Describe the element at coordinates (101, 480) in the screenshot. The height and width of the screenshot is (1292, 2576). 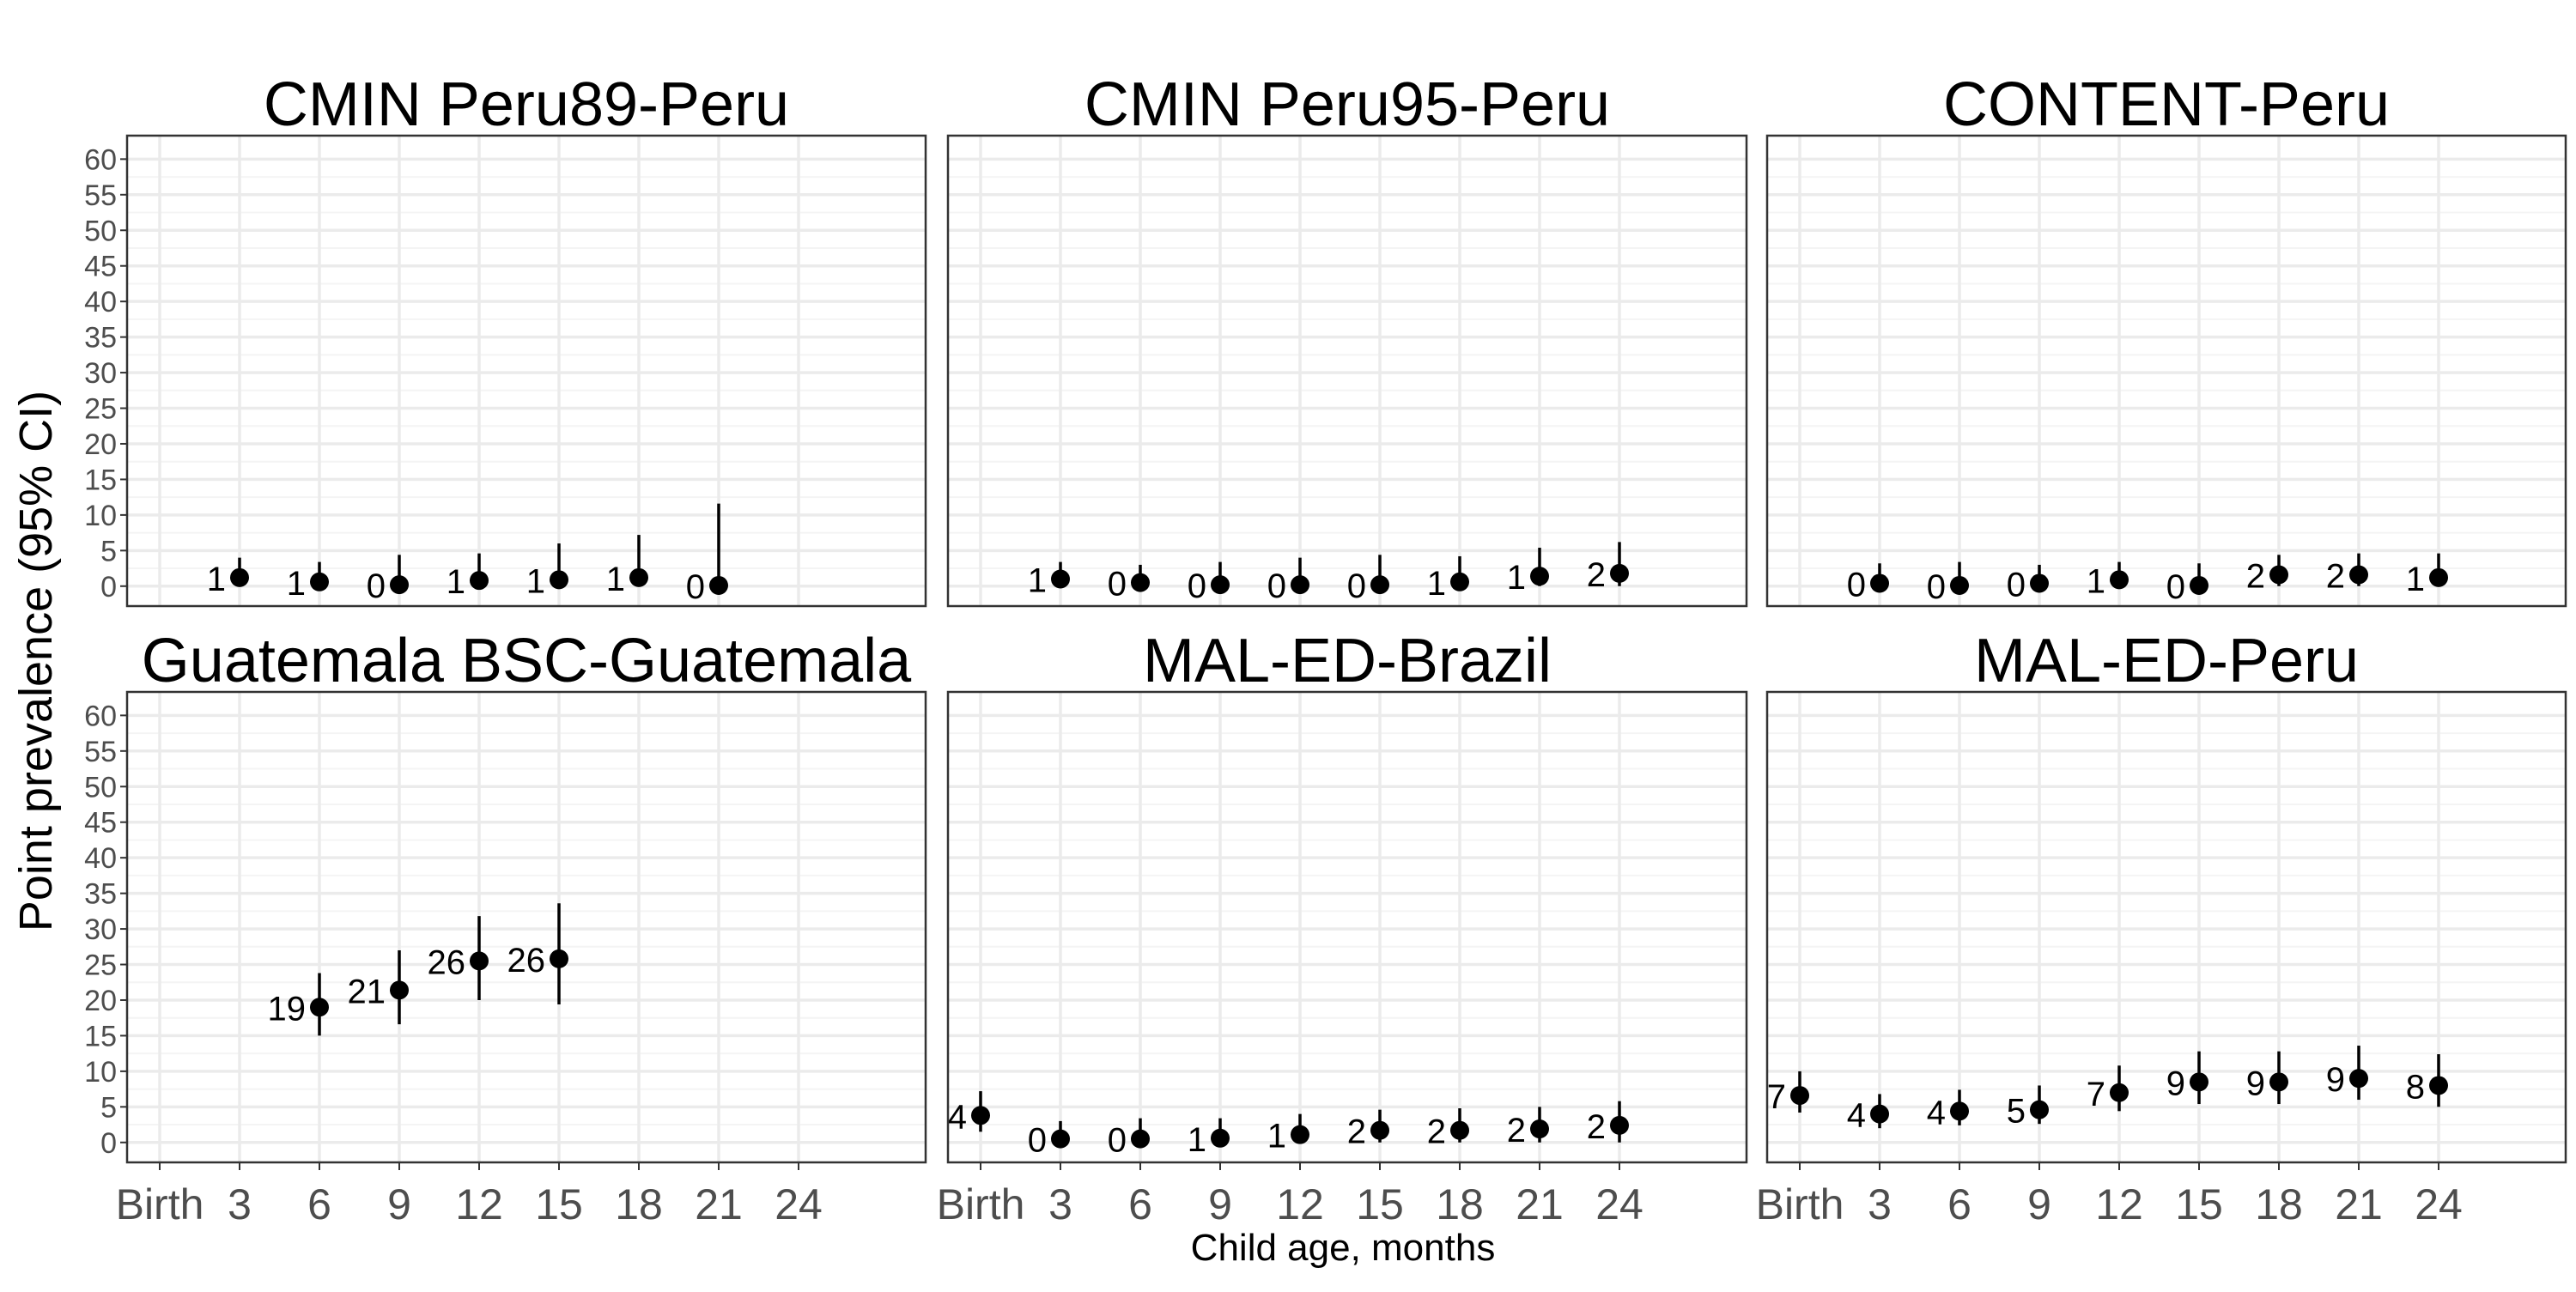
I see `y-tick-label: 15` at that location.